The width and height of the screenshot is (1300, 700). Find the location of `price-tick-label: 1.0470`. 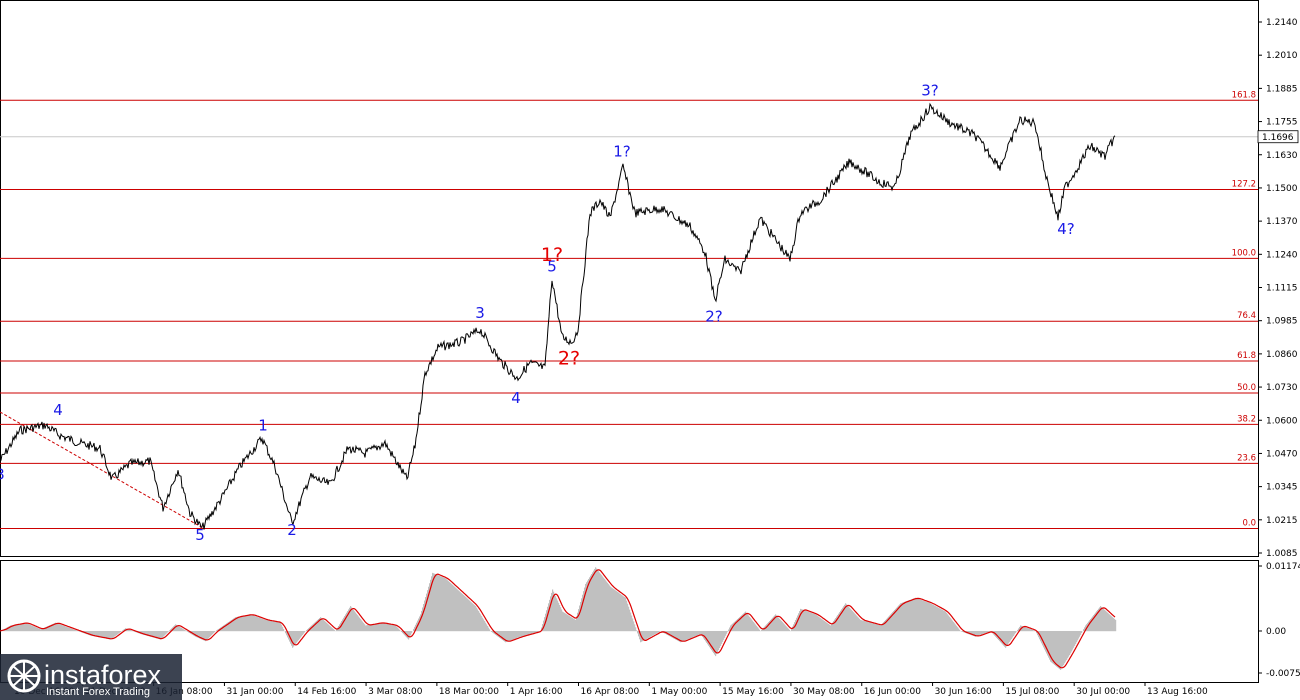

price-tick-label: 1.0470 is located at coordinates (1282, 454).